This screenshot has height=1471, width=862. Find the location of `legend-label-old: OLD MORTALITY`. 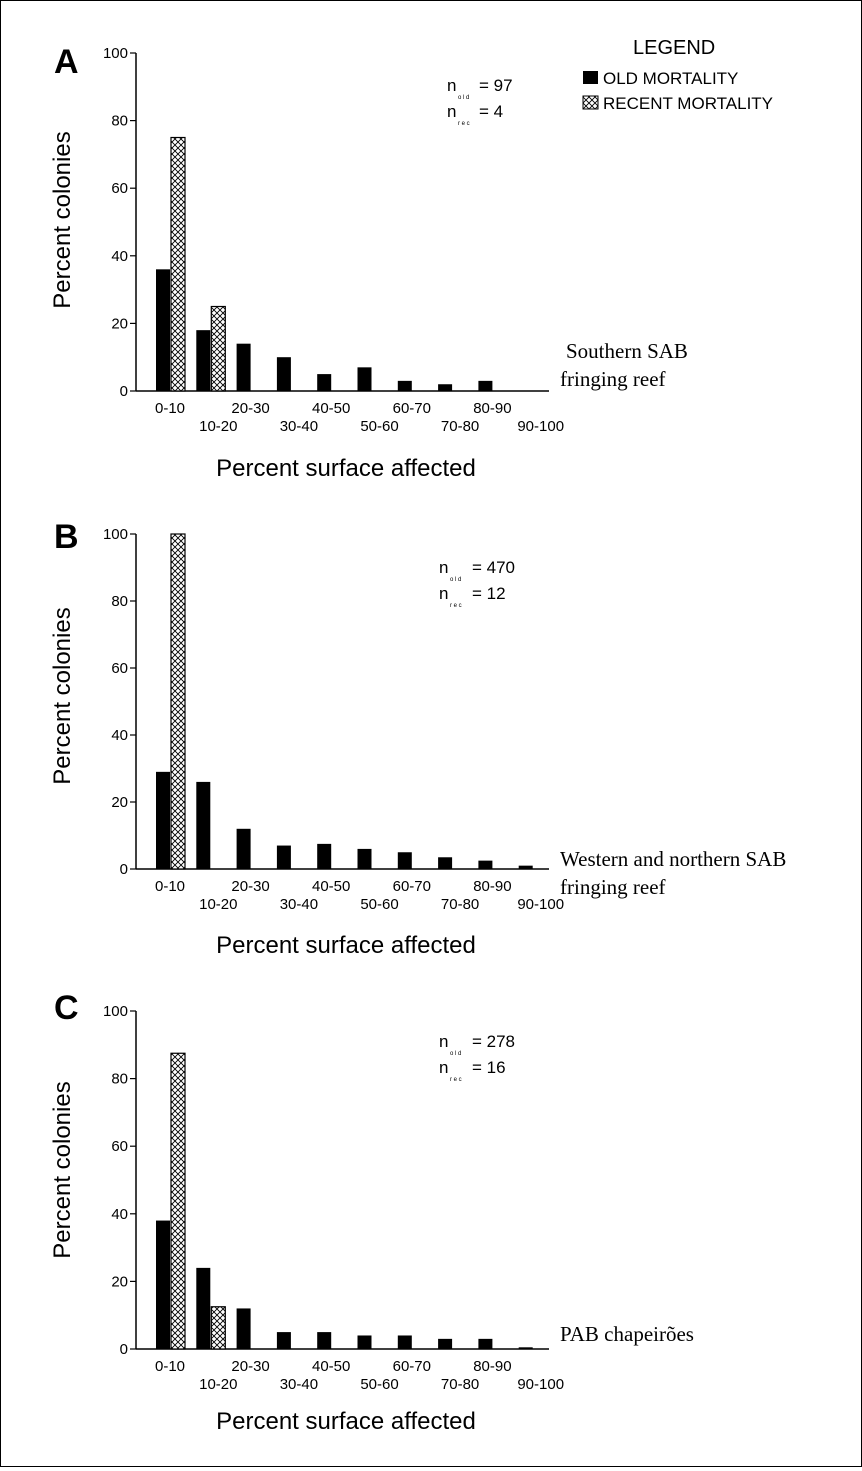

legend-label-old: OLD MORTALITY is located at coordinates (670, 78).